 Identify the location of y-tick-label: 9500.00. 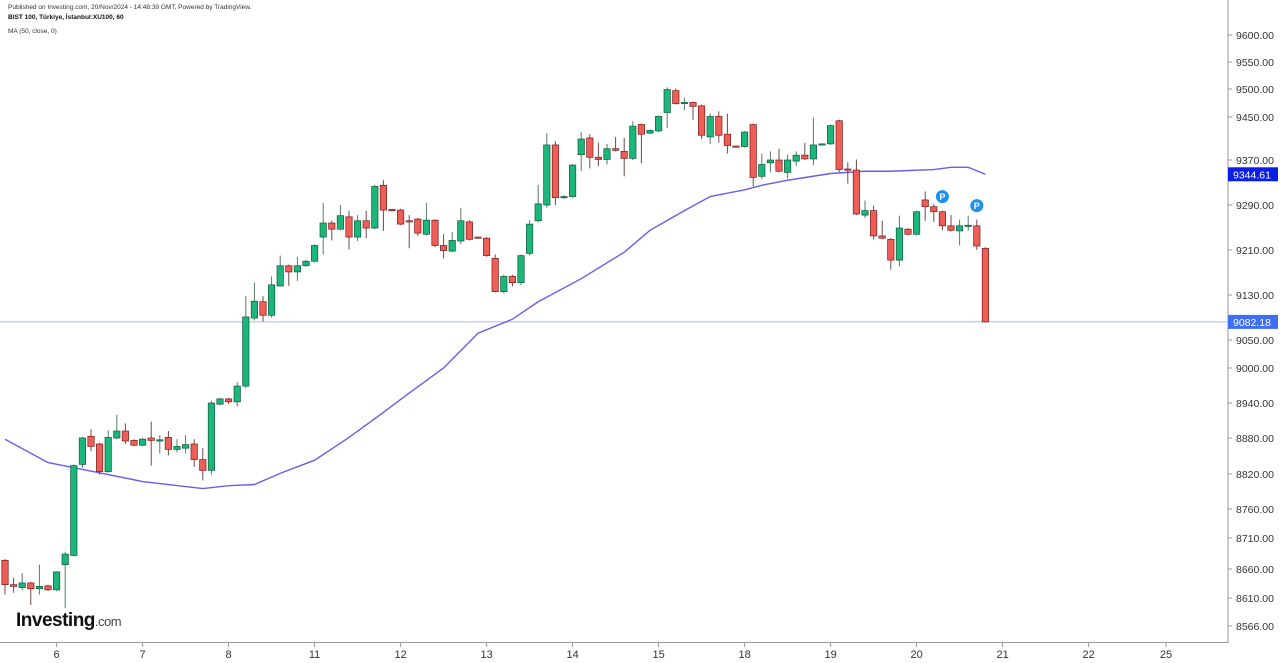
(1255, 90).